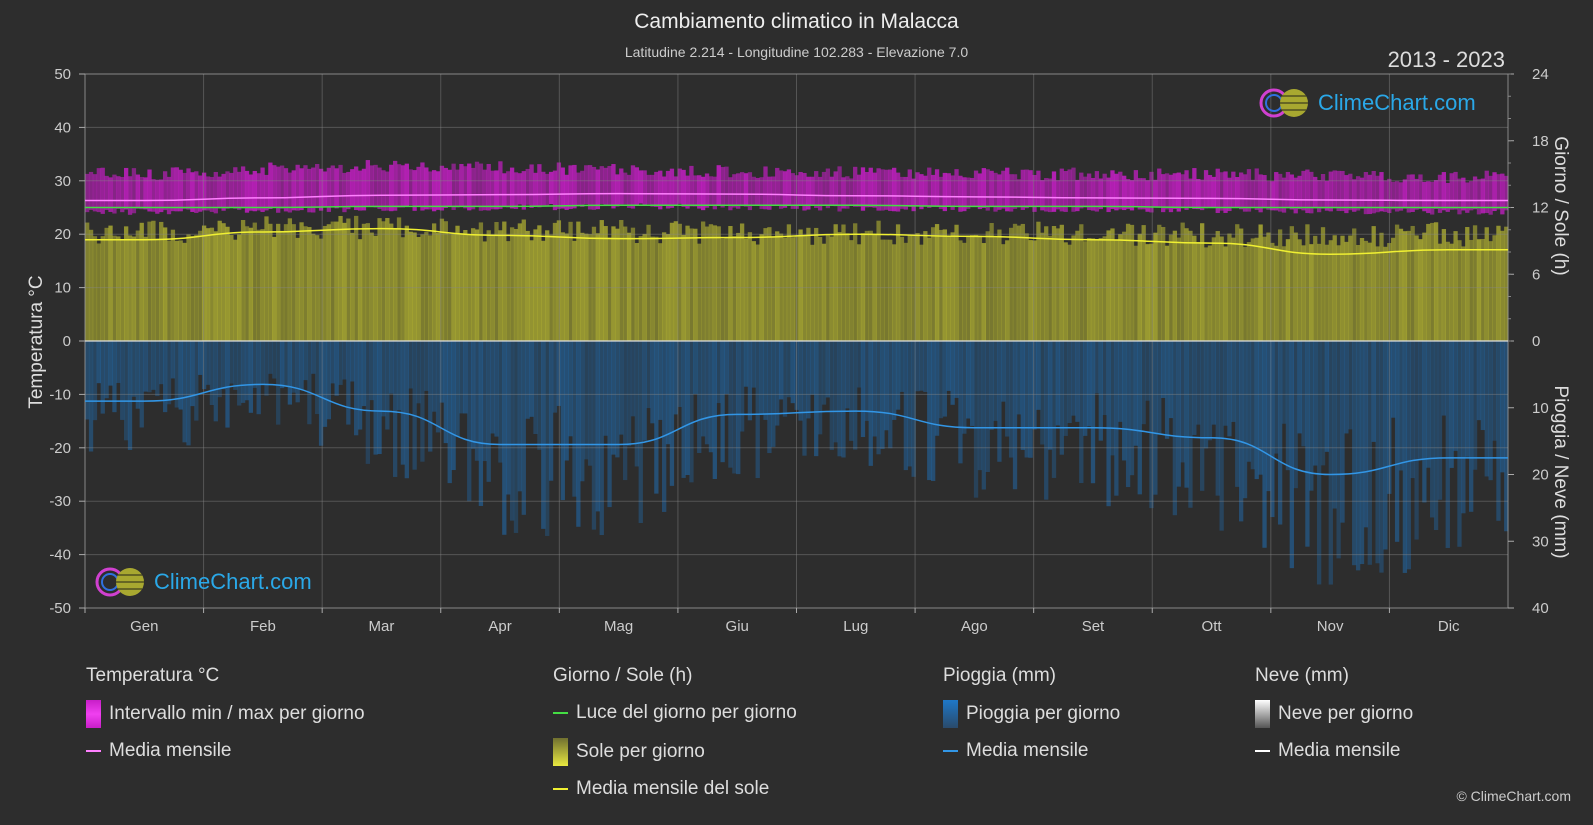  Describe the element at coordinates (661, 789) in the screenshot. I see `legend-item-sun-mean: Media mensile del sole` at that location.